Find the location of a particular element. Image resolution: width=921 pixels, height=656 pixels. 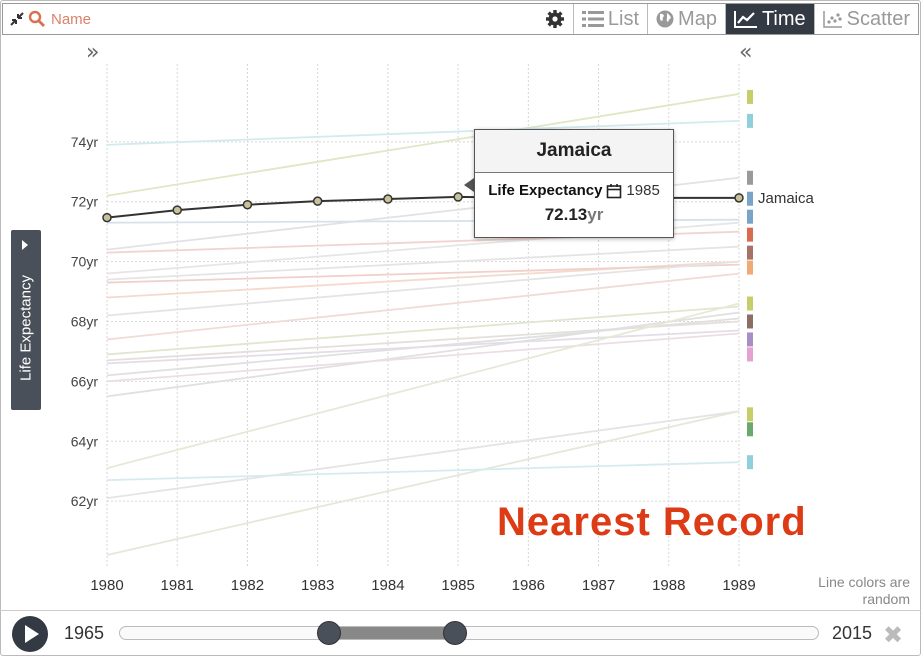

tooltip-value-row: 72.13yr is located at coordinates (574, 215).